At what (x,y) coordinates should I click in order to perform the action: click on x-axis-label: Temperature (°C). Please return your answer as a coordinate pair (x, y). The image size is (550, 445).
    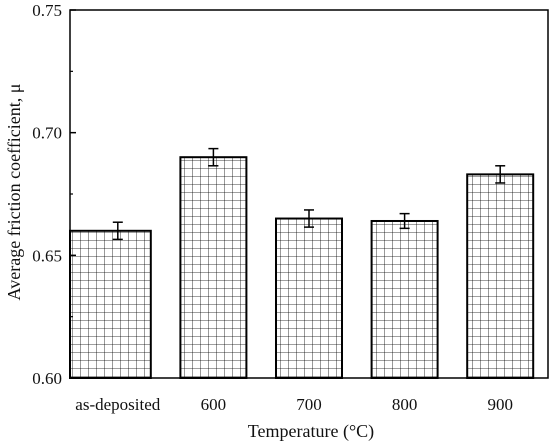
    Looking at the image, I should click on (311, 431).